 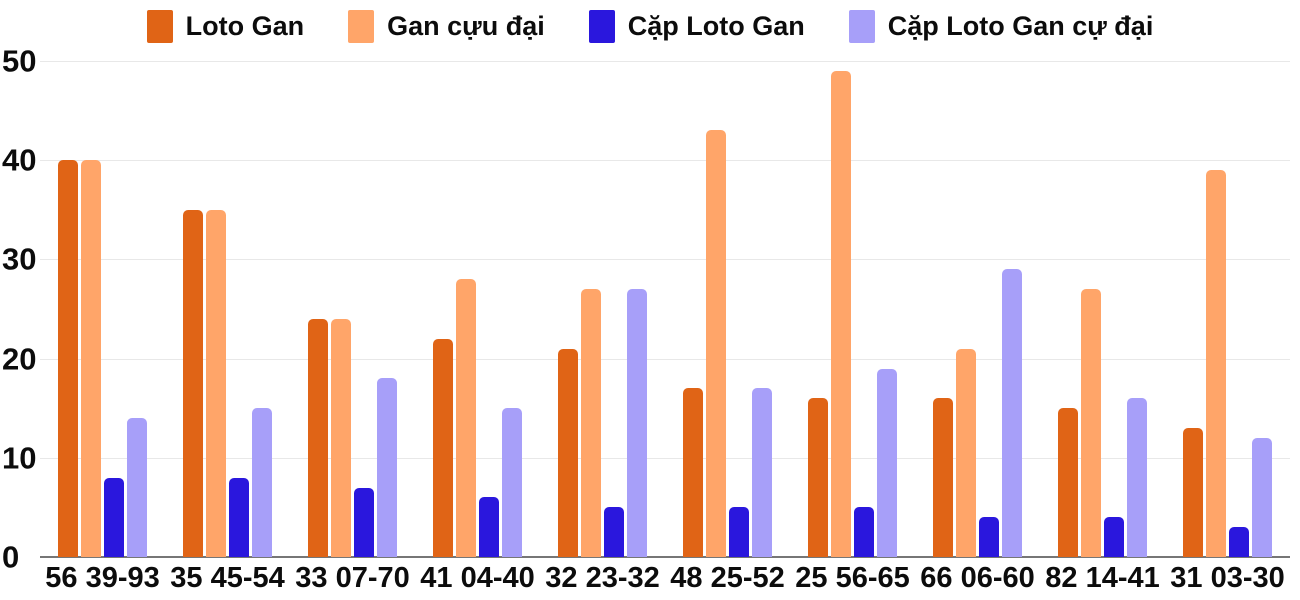 I want to click on y-axis: 0 10 20 30 40 50, so click(x=22, y=309).